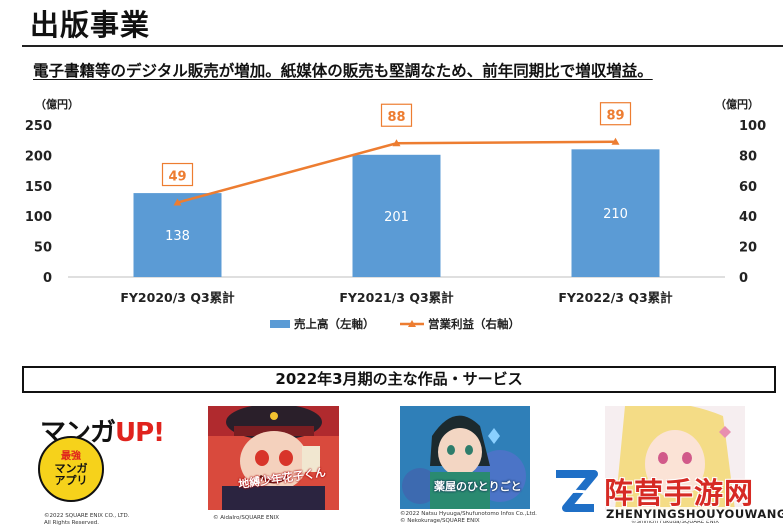 This screenshot has height=528, width=783. I want to click on line-value-label: 88, so click(396, 117).